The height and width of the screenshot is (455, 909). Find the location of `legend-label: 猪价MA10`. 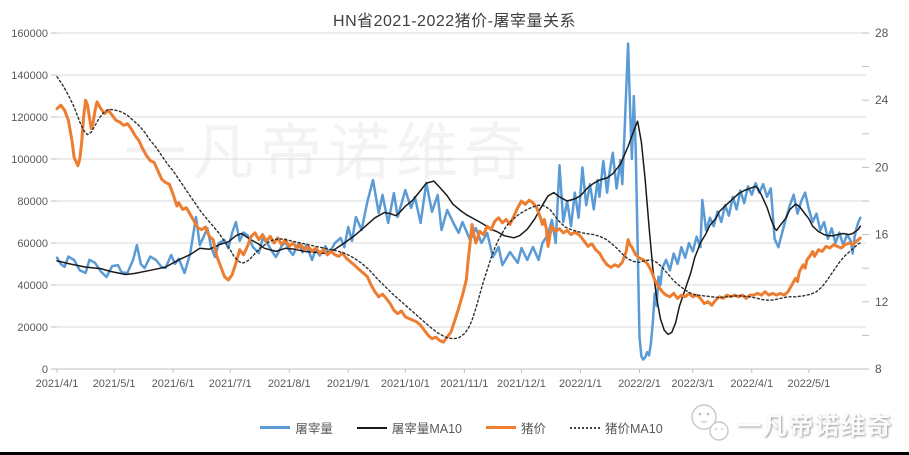

legend-label: 猪价MA10 is located at coordinates (634, 429).